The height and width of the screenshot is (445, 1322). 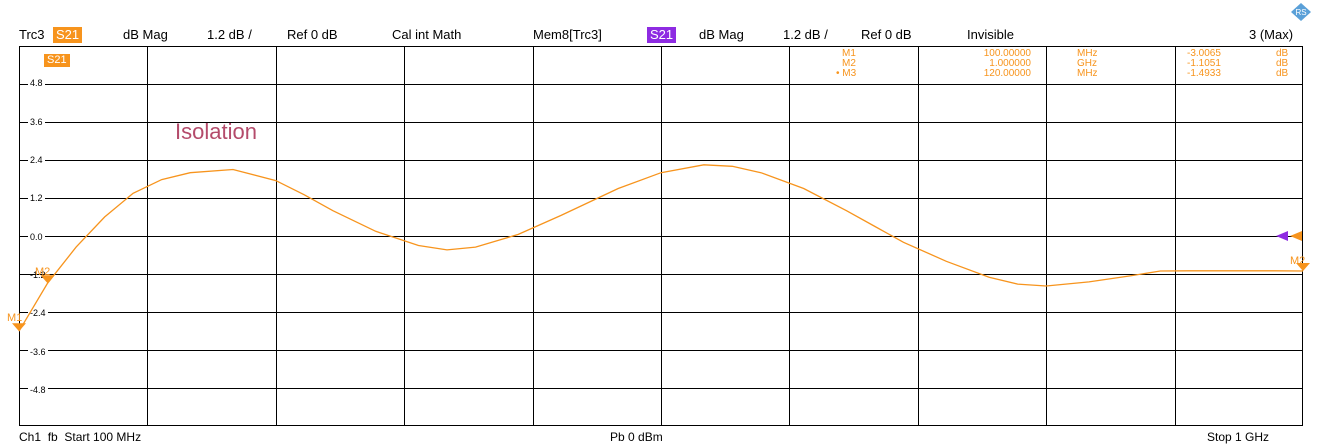 What do you see at coordinates (30, 437) in the screenshot?
I see `channel-label: Ch1` at bounding box center [30, 437].